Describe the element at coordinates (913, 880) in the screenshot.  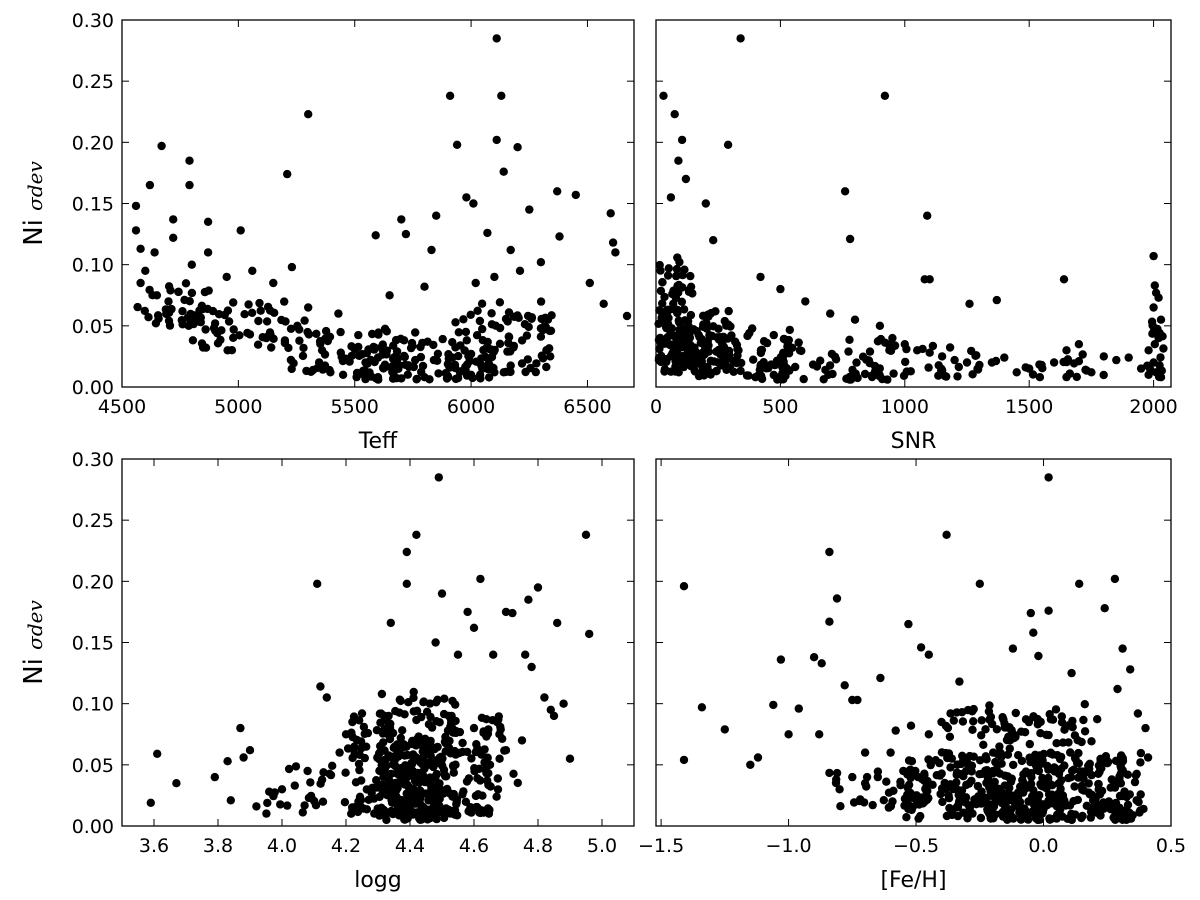
I see `x-axis-label: [Fe/H]` at that location.